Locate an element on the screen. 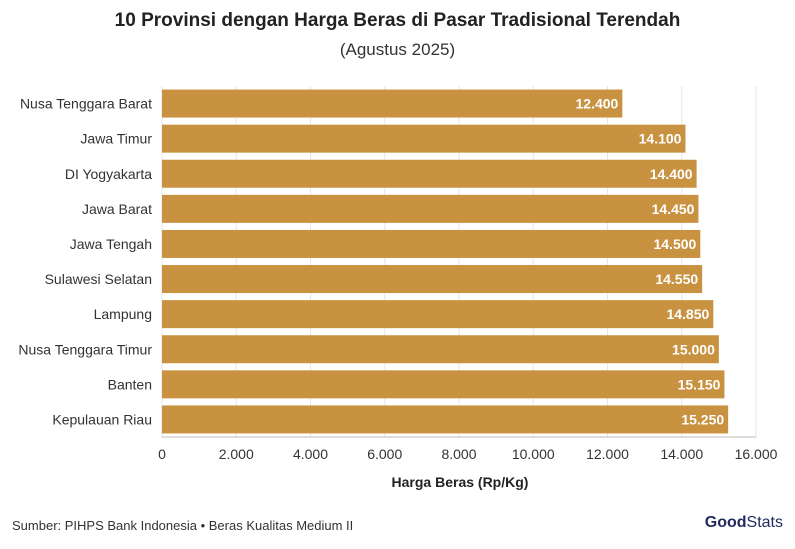  category-label: Sulawesi Selatan is located at coordinates (98, 279).